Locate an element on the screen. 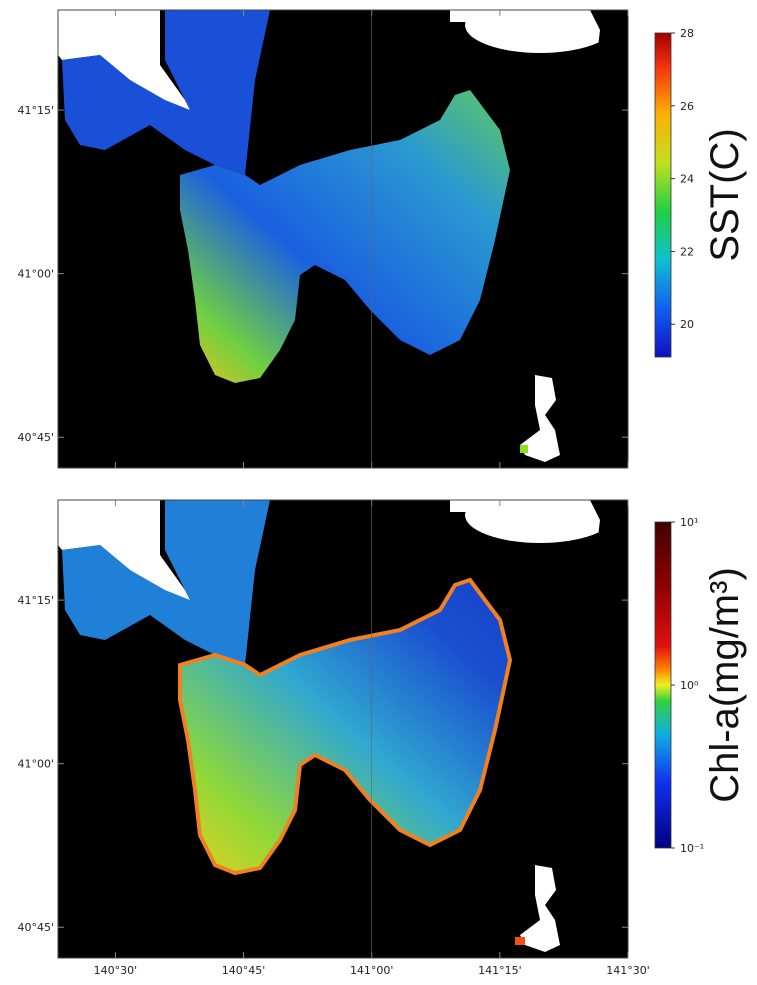 The width and height of the screenshot is (757, 985). lon-tick-label: 141°30' is located at coordinates (628, 970).